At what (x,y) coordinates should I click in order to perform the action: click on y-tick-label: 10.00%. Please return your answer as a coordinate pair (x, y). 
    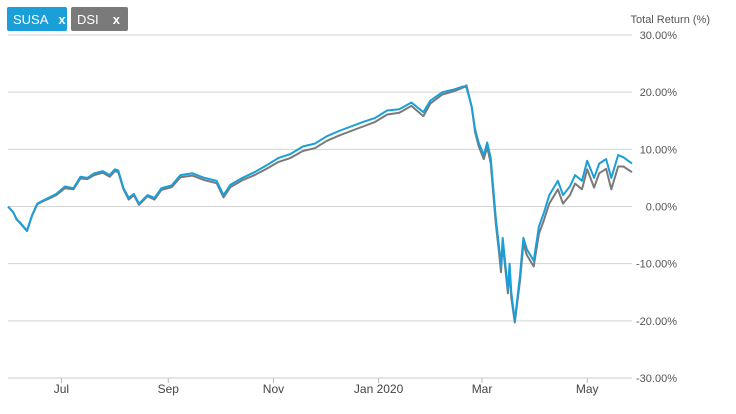
    Looking at the image, I should click on (659, 150).